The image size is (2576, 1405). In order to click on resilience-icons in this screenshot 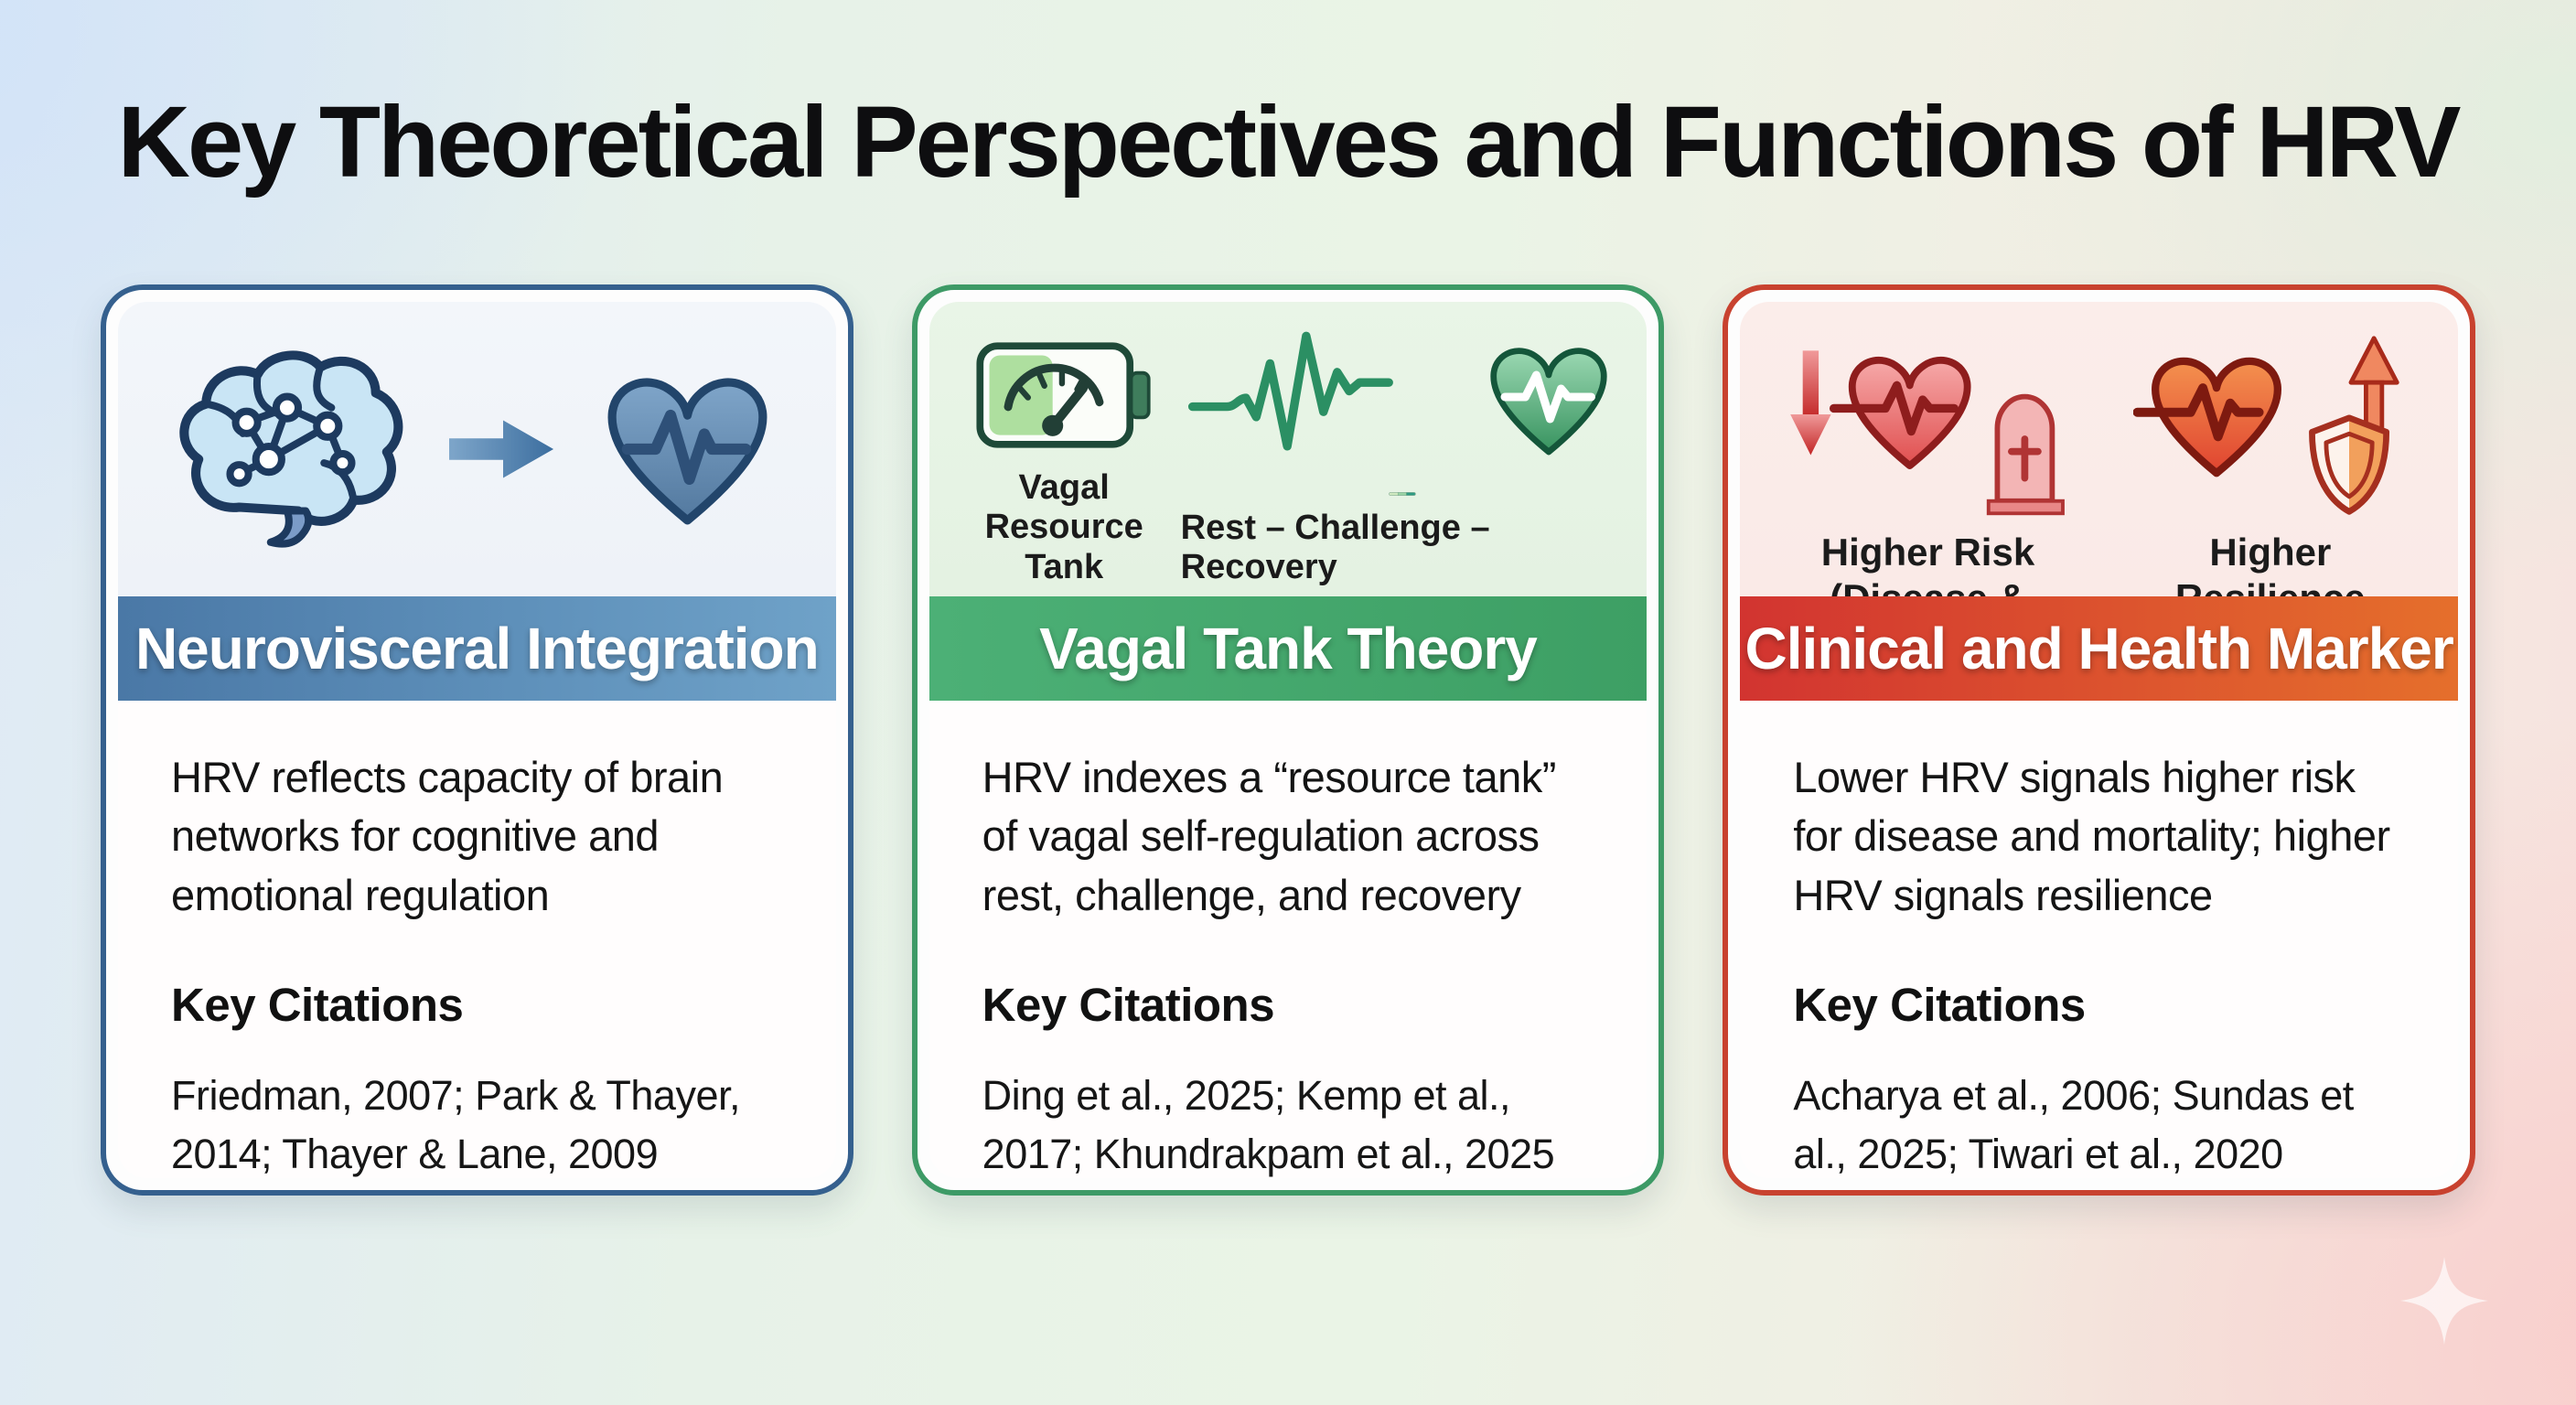, I will do `click(2266, 425)`.